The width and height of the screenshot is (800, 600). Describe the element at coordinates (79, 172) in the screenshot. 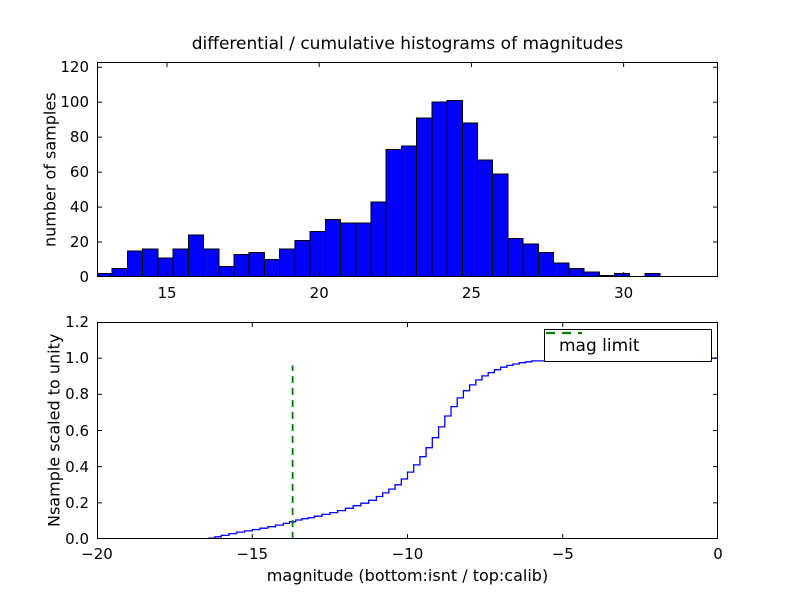

I see `tick-label: 60` at that location.